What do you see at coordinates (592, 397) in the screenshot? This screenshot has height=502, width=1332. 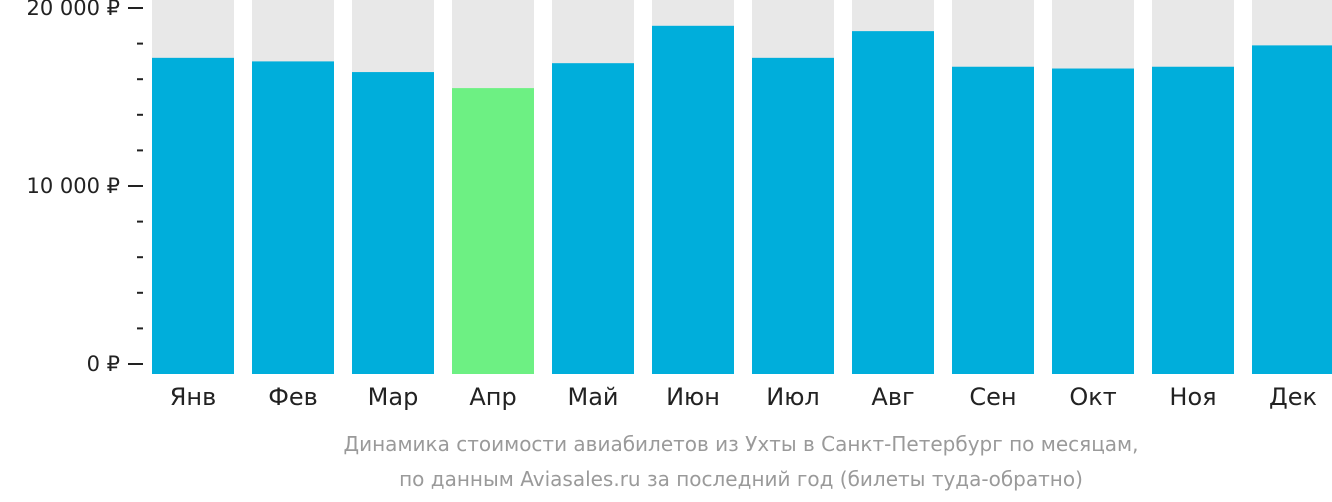 I see `x-tick-label: Май` at bounding box center [592, 397].